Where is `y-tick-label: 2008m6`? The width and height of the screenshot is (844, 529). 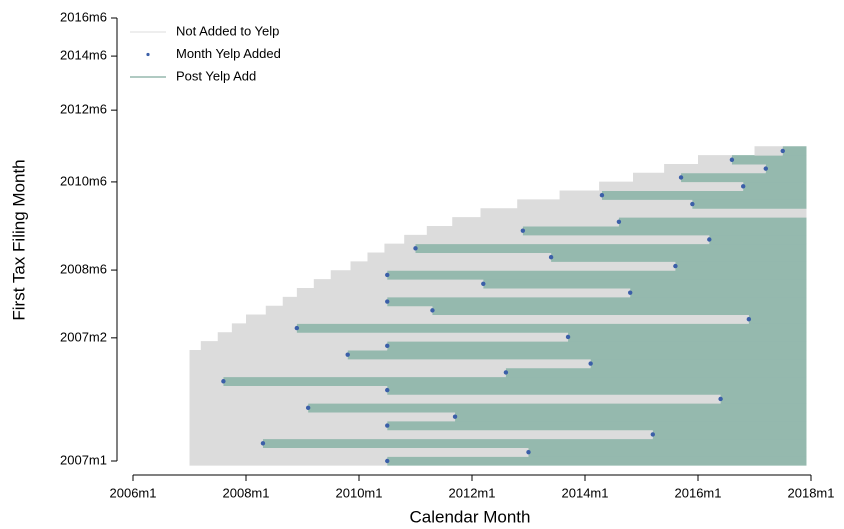
y-tick-label: 2008m6 is located at coordinates (83, 269).